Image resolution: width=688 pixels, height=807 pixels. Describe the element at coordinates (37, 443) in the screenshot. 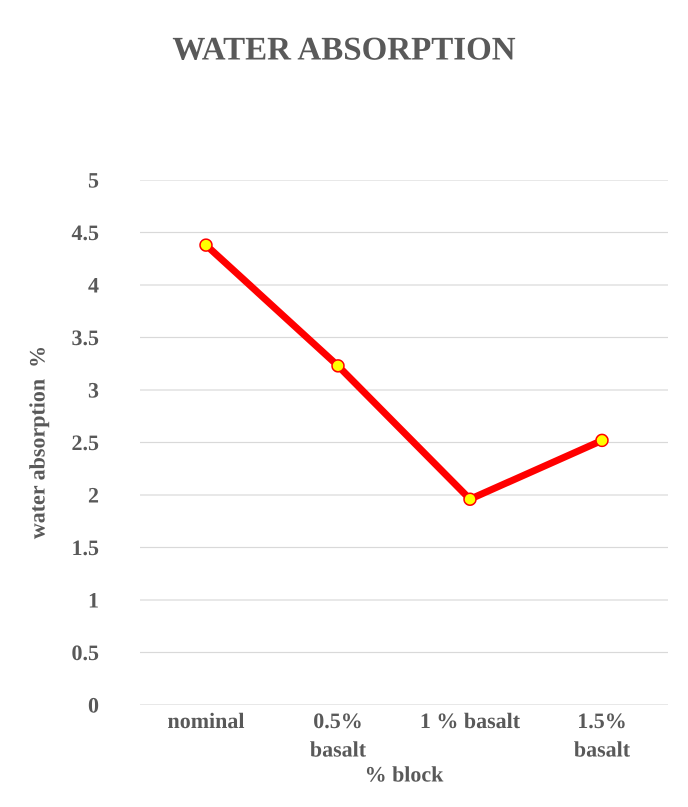

I see `y-axis-title: water absorption %` at that location.